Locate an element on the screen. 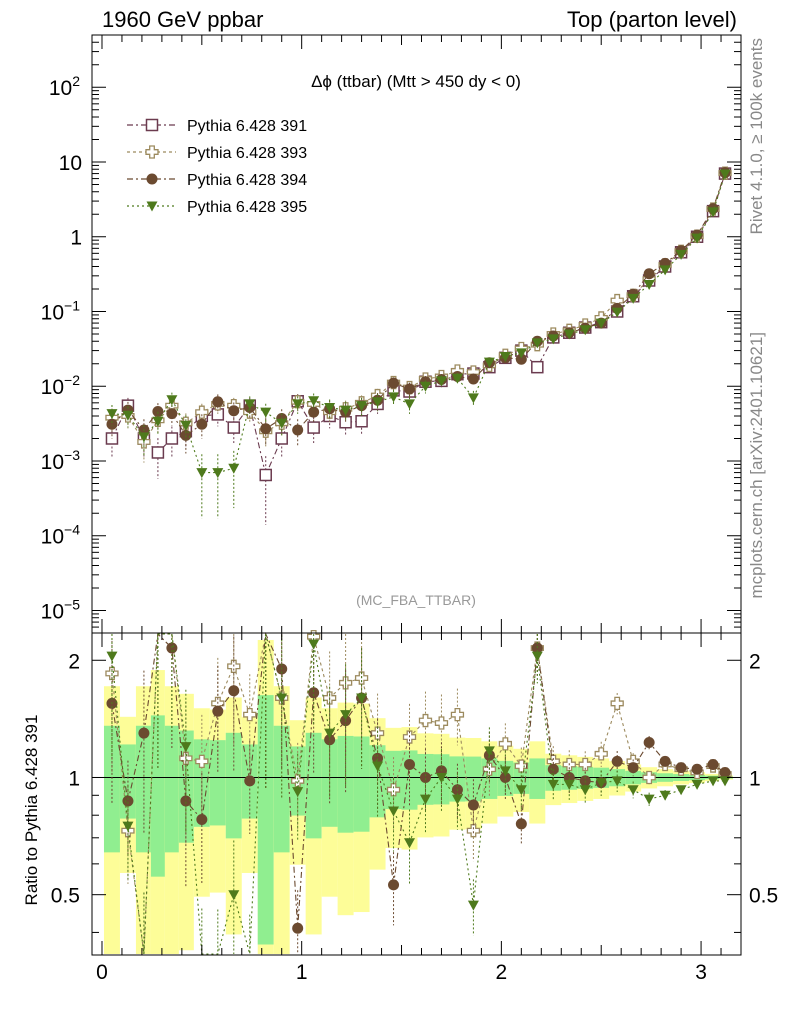 The height and width of the screenshot is (1024, 786). x-tick-label: 3 is located at coordinates (701, 972).